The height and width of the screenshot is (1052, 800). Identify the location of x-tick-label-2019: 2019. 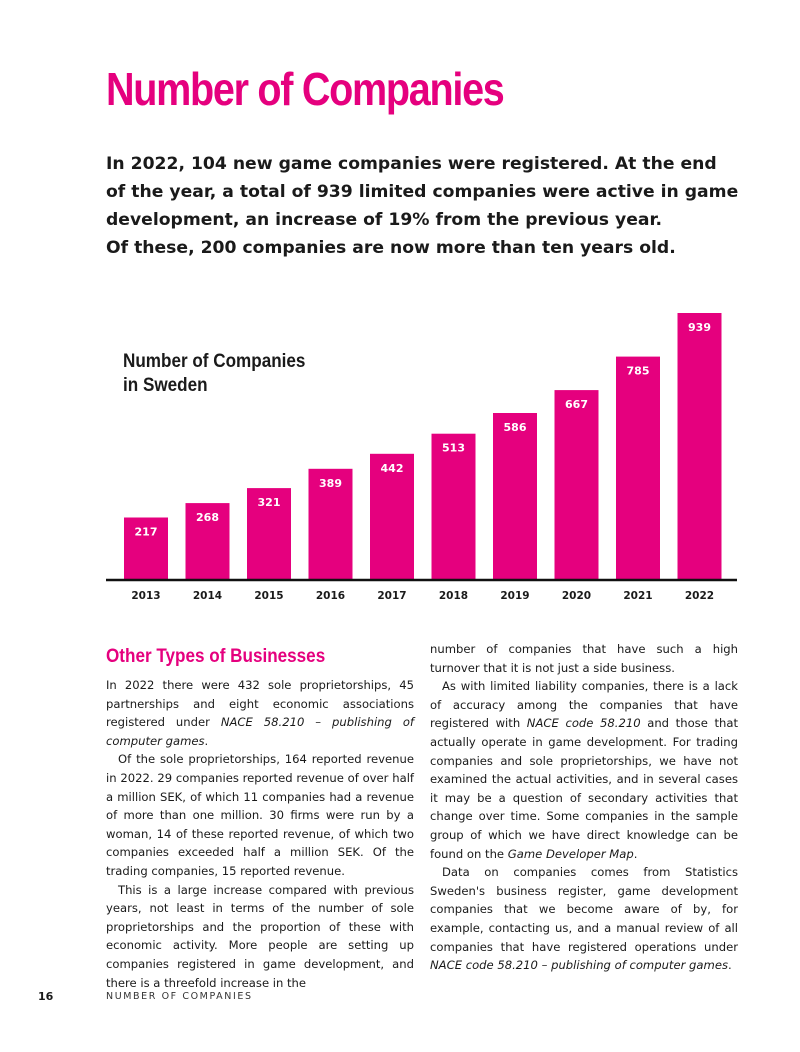
(514, 596).